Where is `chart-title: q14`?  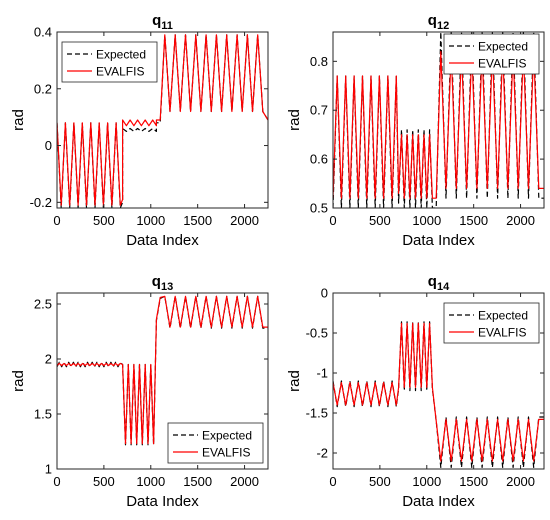 chart-title: q14 is located at coordinates (439, 283).